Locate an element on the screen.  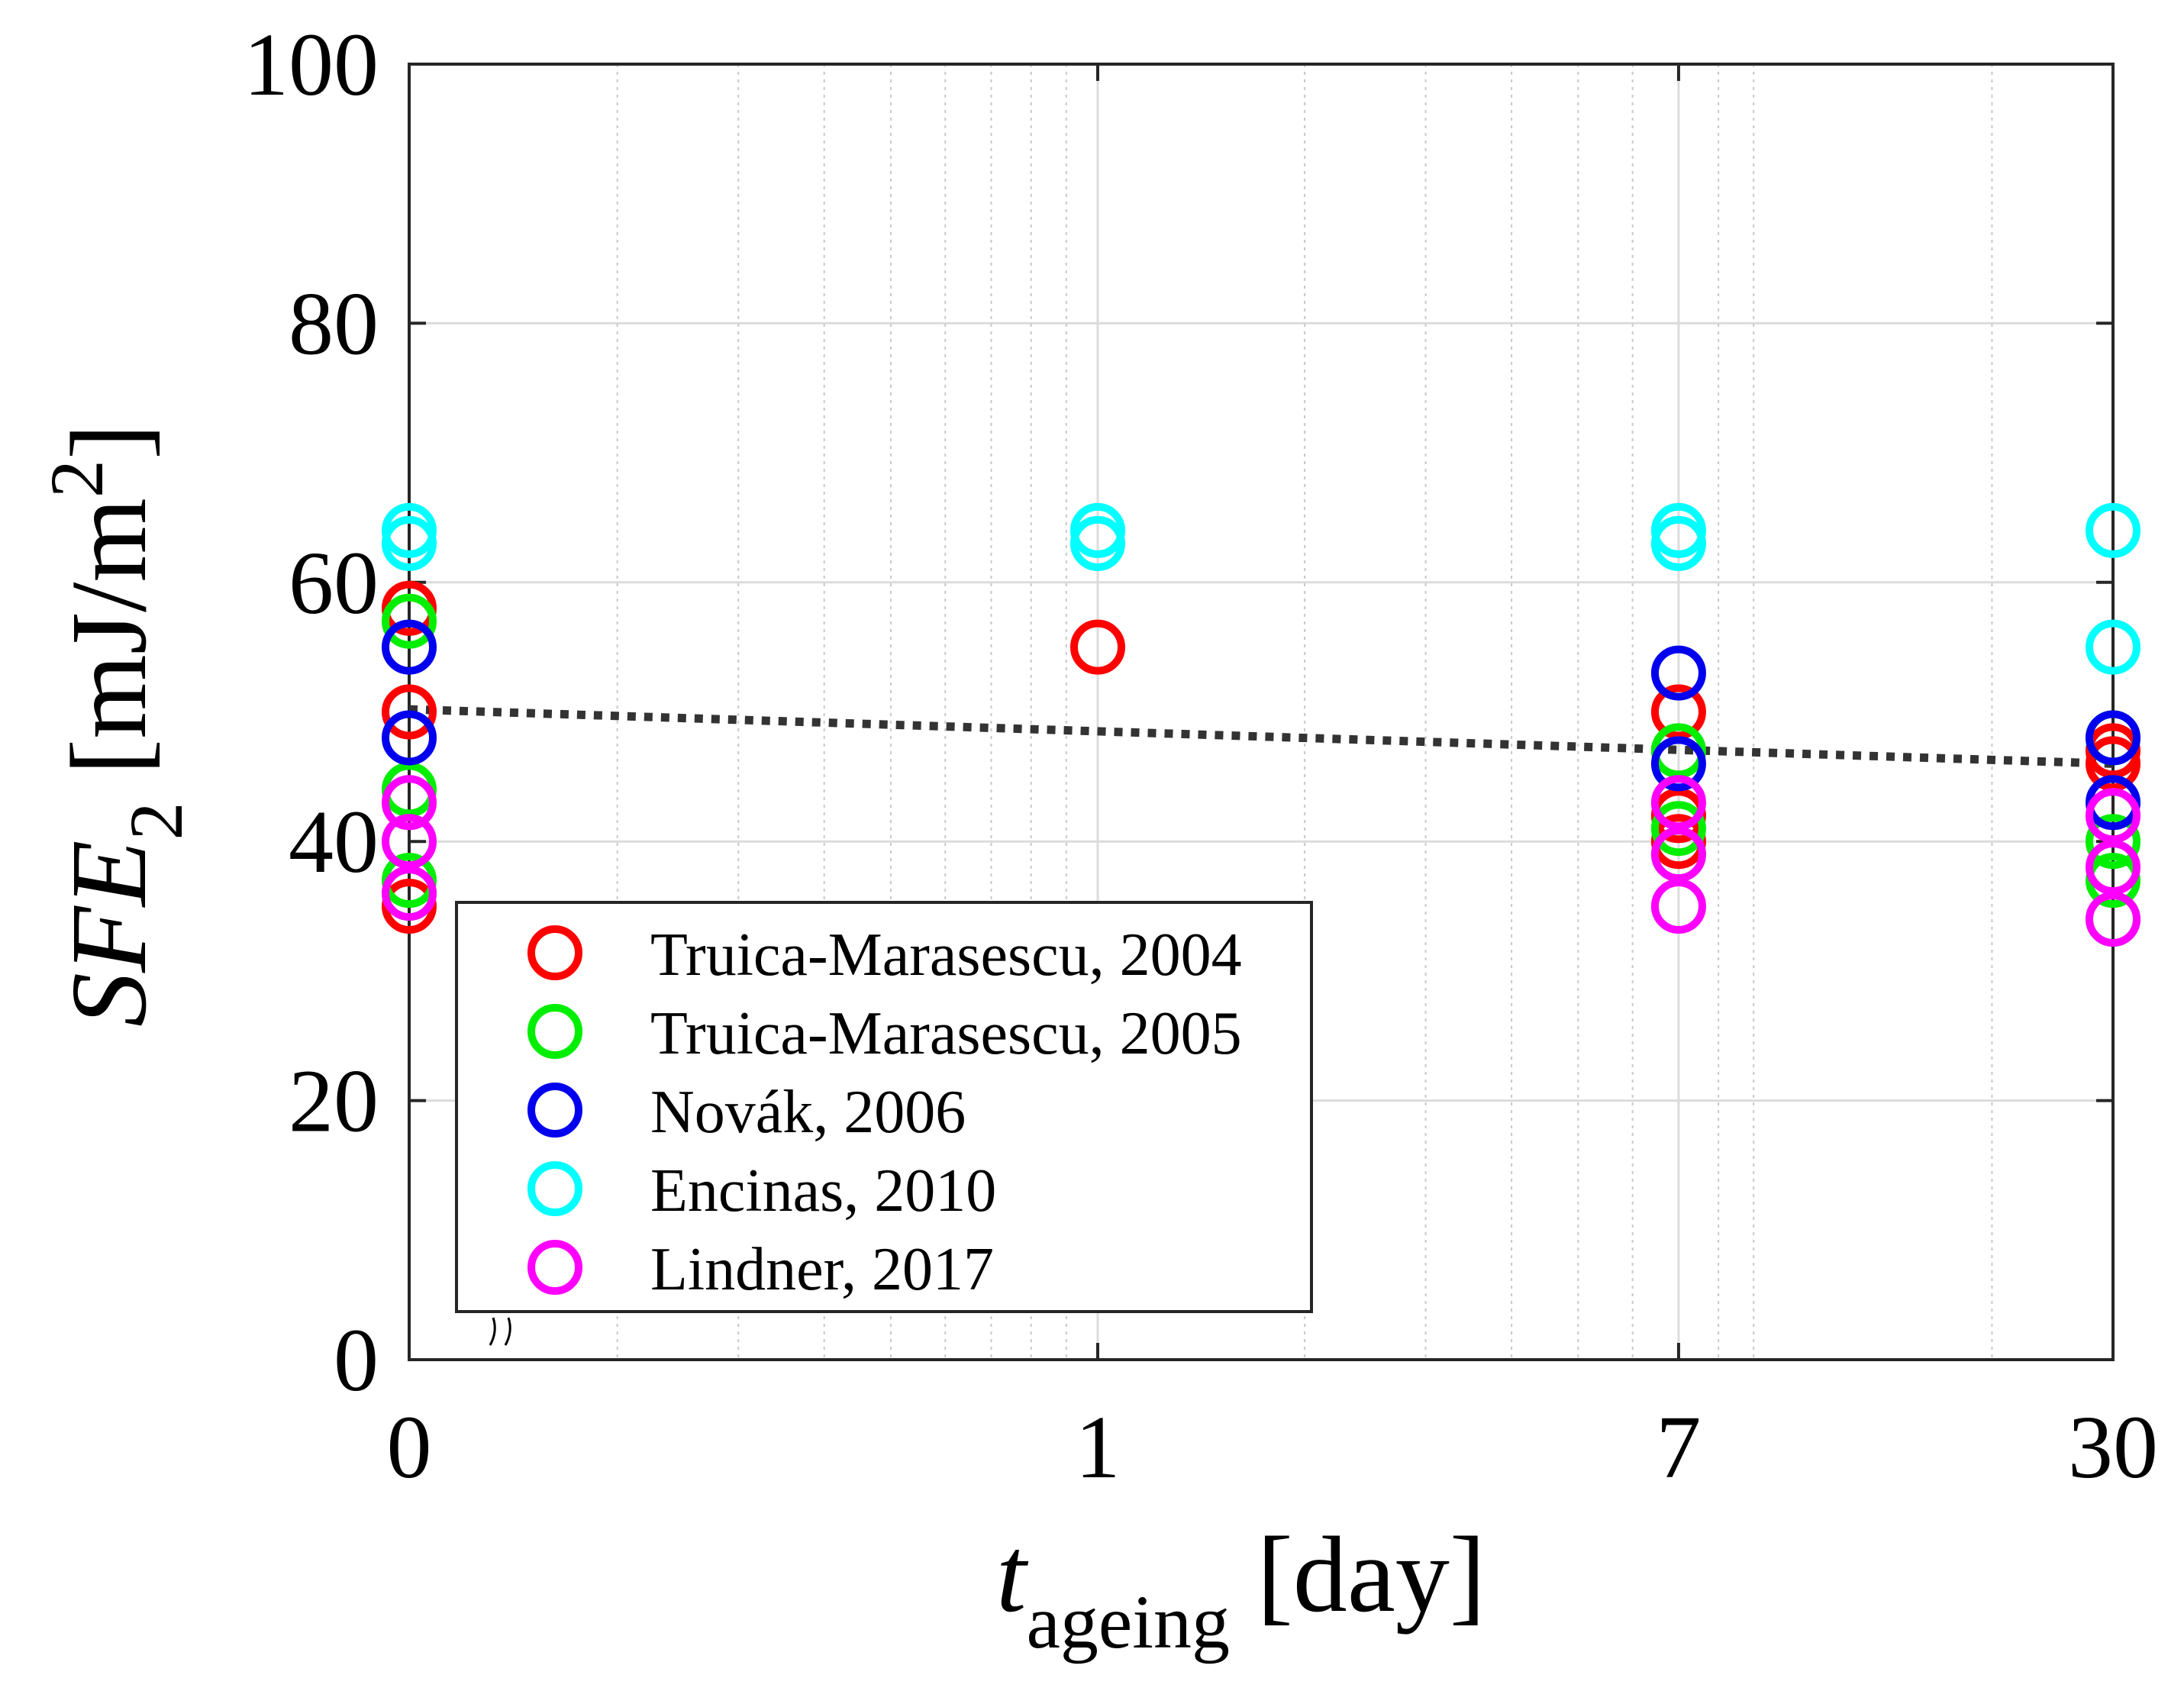
legend-label: Novák, 2006 is located at coordinates (808, 1112).